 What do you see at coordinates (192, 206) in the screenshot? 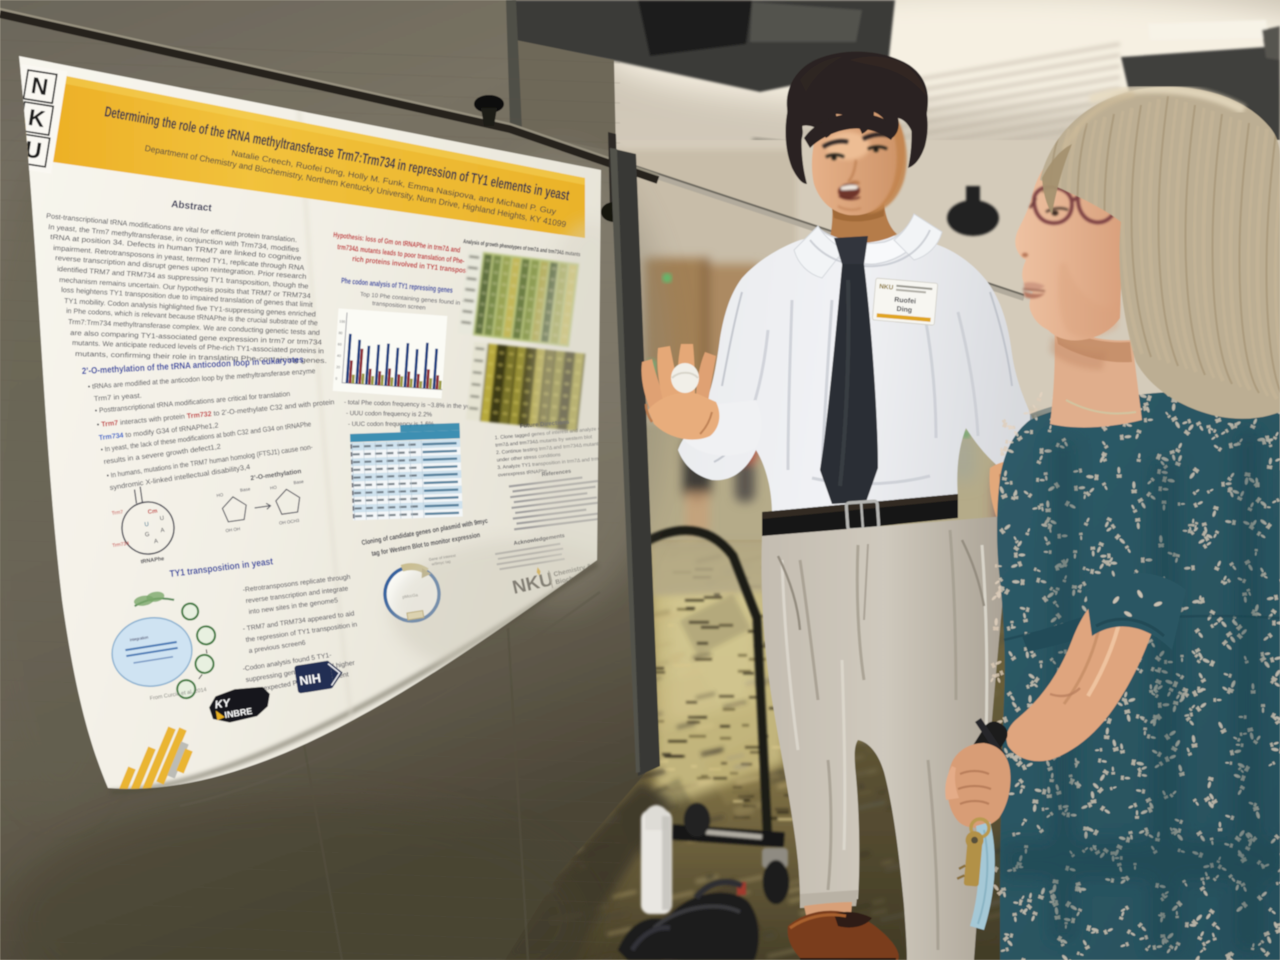
I see `svg-text: Abstract` at bounding box center [192, 206].